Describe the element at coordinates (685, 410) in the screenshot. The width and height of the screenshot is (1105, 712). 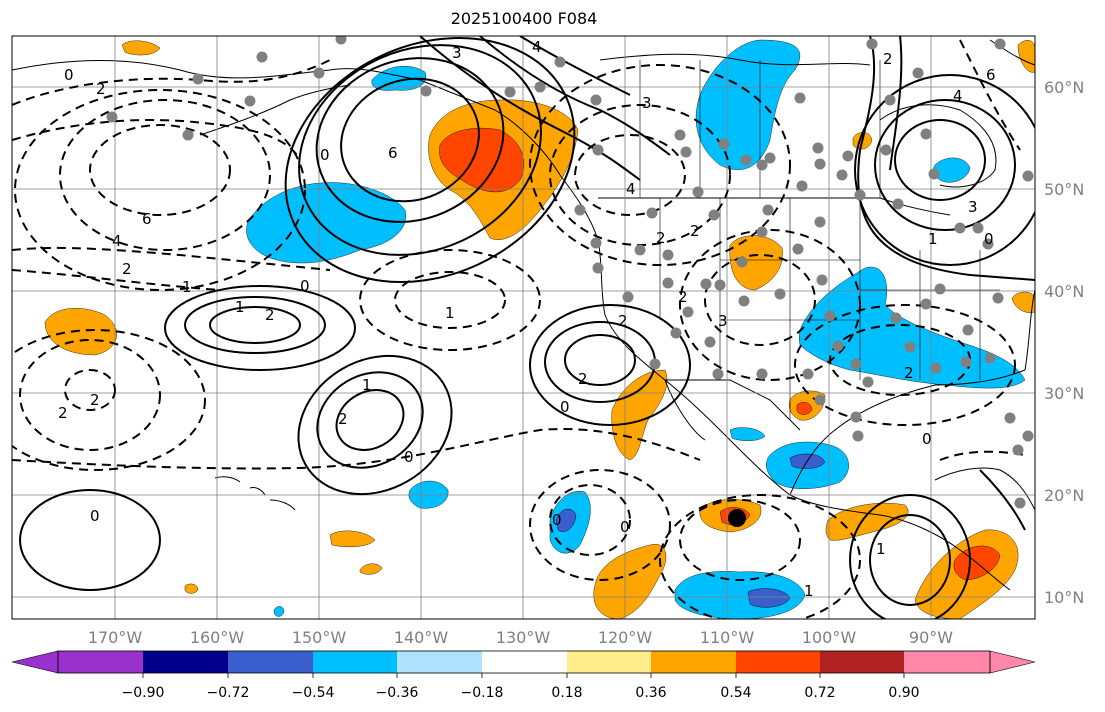
I see `coast-baja` at that location.